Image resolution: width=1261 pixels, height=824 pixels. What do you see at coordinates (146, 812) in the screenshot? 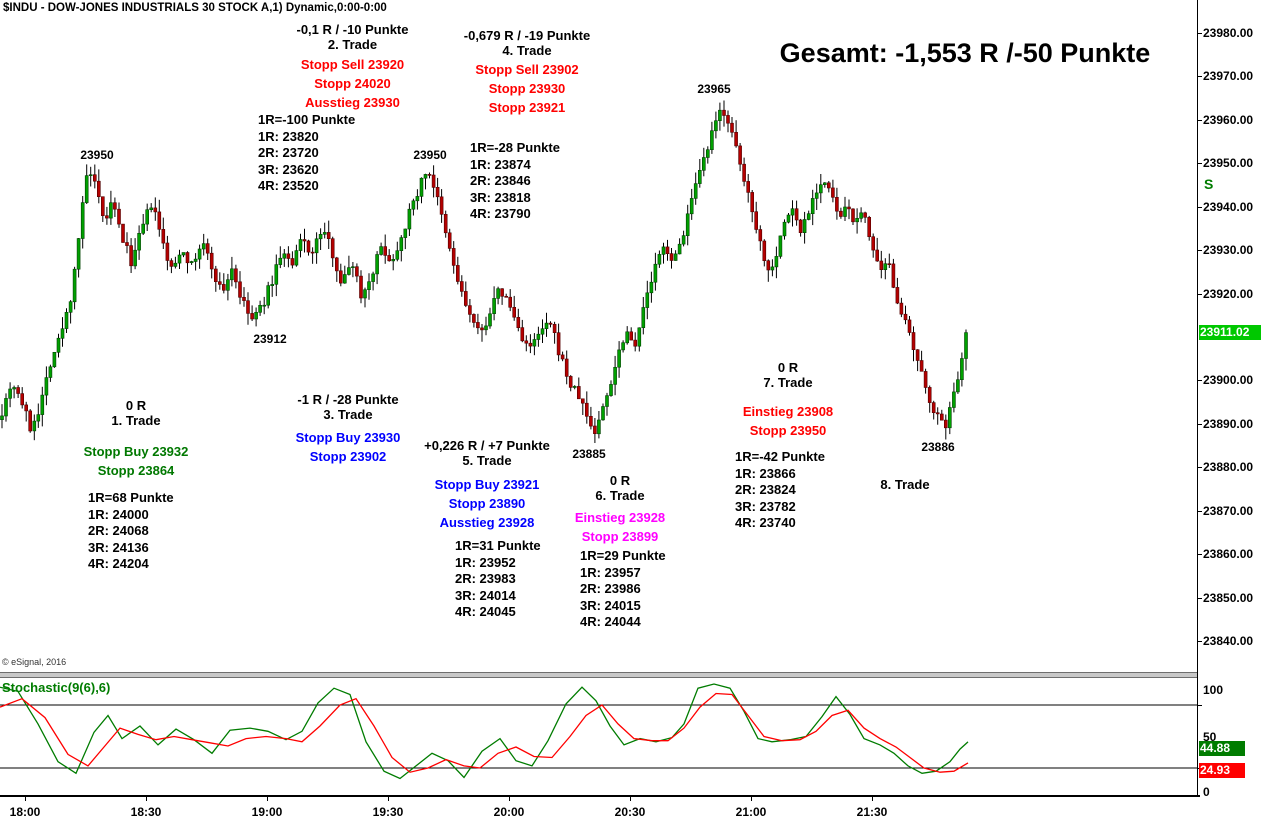
I see `time-tick-label: 18:30` at bounding box center [146, 812].